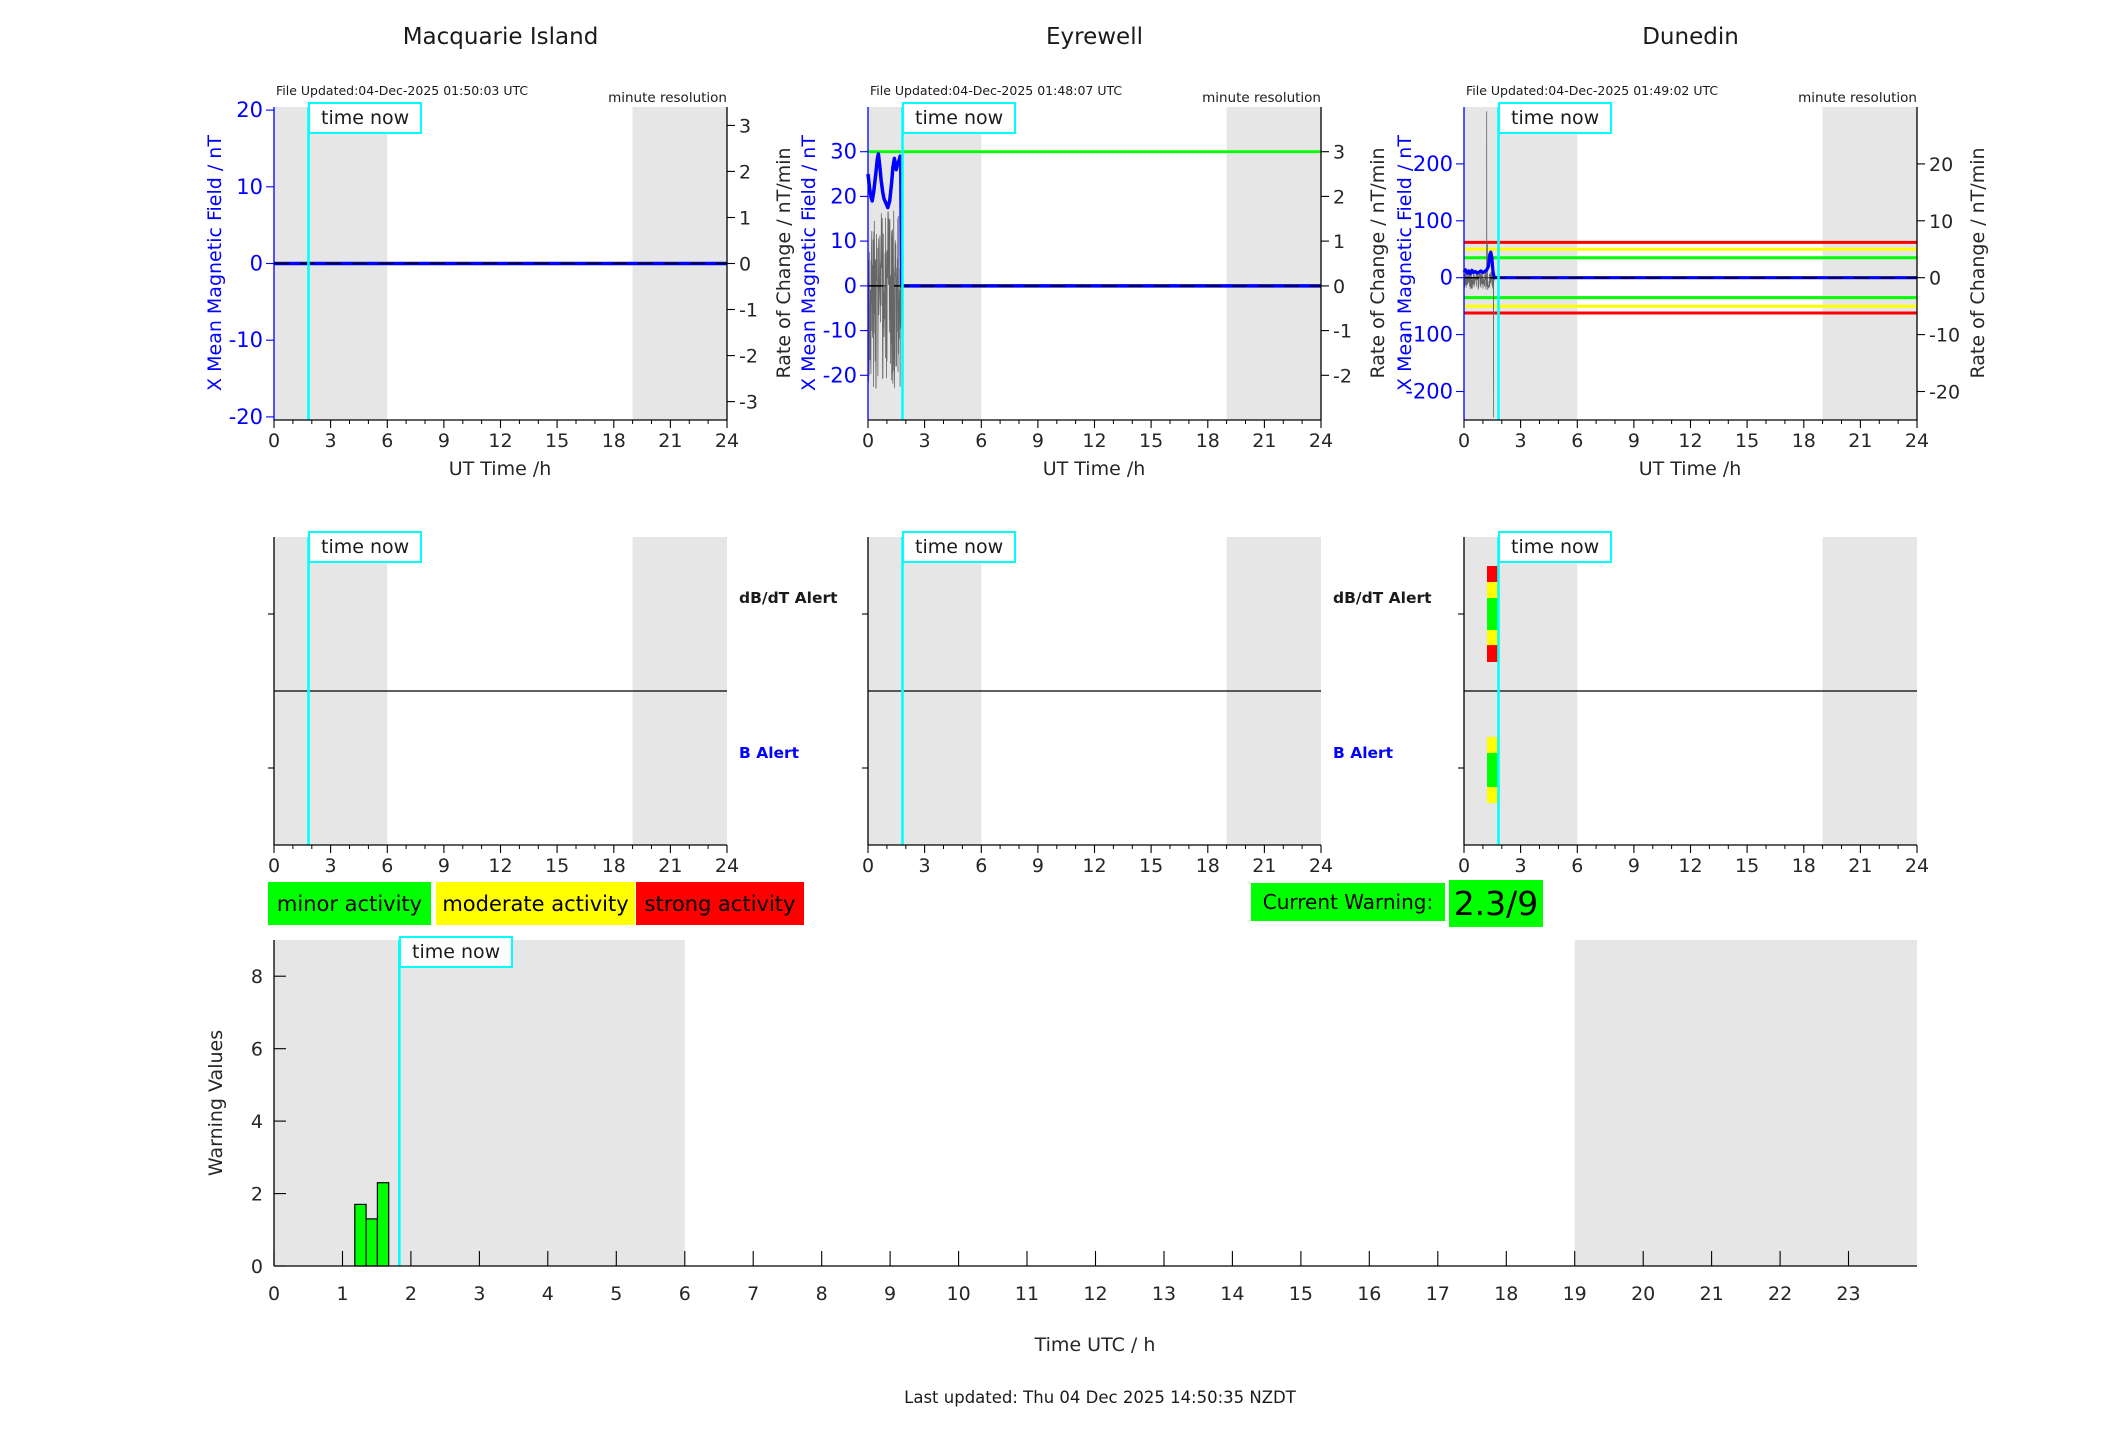 Image resolution: width=2117 pixels, height=1437 pixels. Describe the element at coordinates (1429, 392) in the screenshot. I see `svg-text: -200` at that location.